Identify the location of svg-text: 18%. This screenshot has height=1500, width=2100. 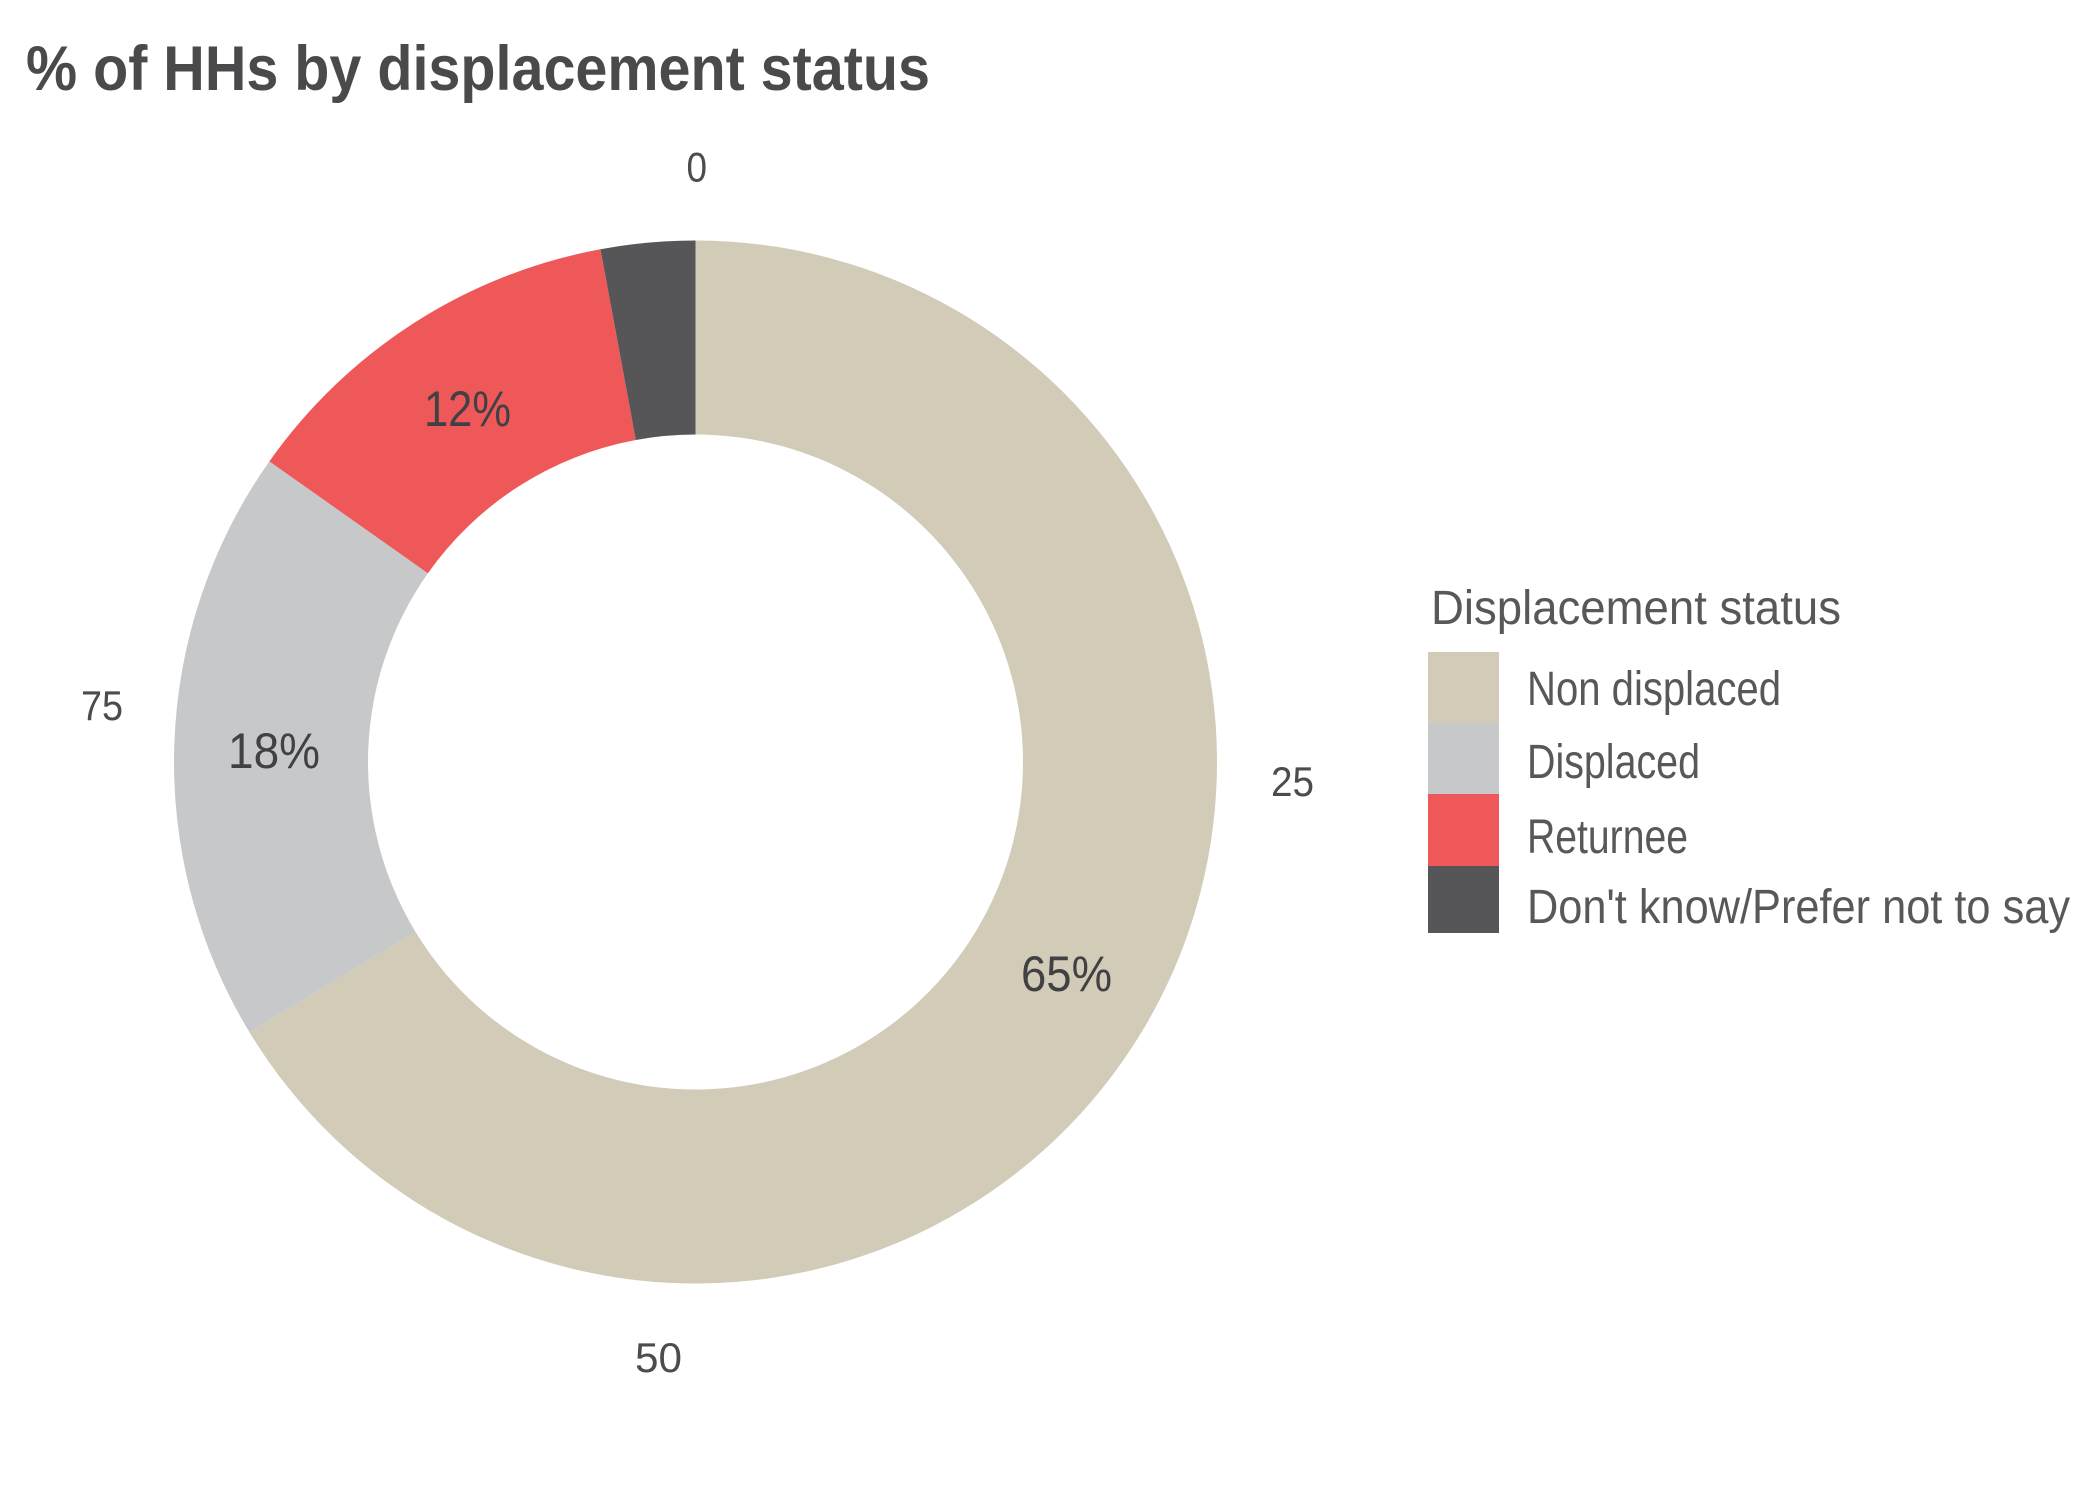
(274, 751).